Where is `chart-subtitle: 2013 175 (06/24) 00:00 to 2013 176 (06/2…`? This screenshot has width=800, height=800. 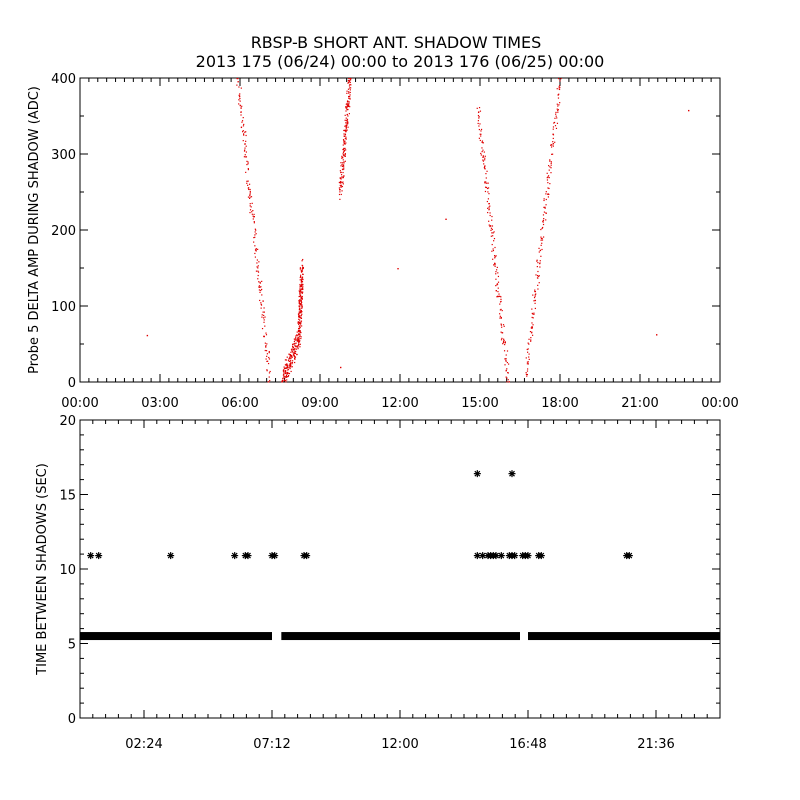
chart-subtitle: 2013 175 (06/24) 00:00 to 2013 176 (06/2… is located at coordinates (400, 61).